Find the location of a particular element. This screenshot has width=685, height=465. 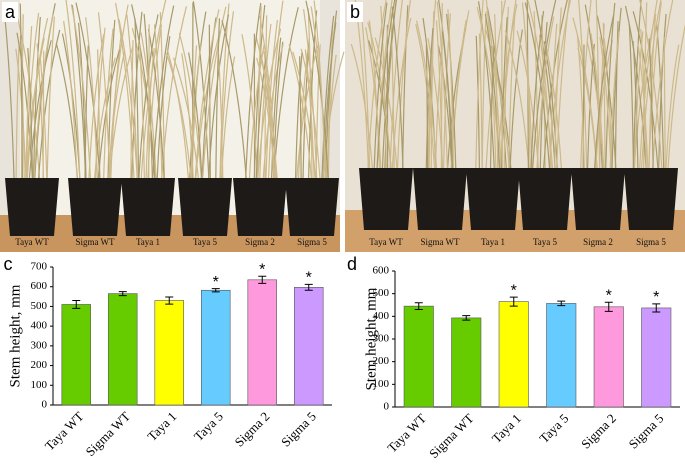

y-tick-label: 0 is located at coordinates (45, 405).